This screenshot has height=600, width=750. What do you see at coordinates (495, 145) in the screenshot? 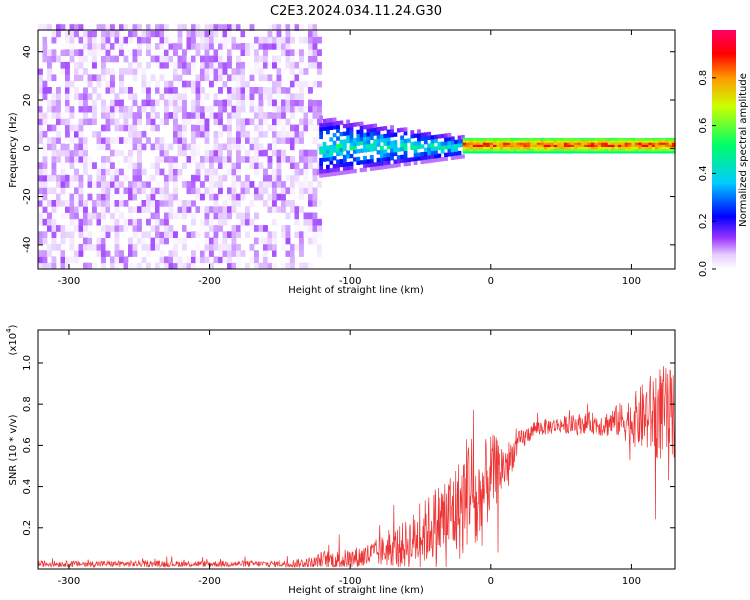
I see `heatmap-cell-2020` at bounding box center [495, 145].